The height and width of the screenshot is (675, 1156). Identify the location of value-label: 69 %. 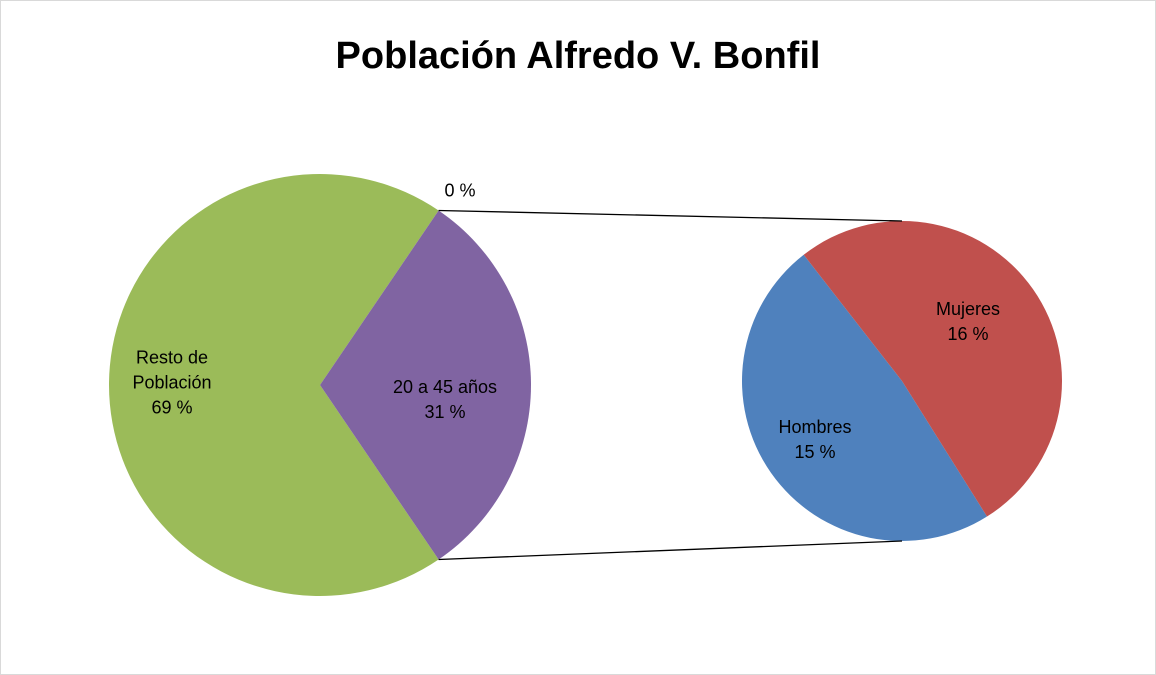
(172, 407).